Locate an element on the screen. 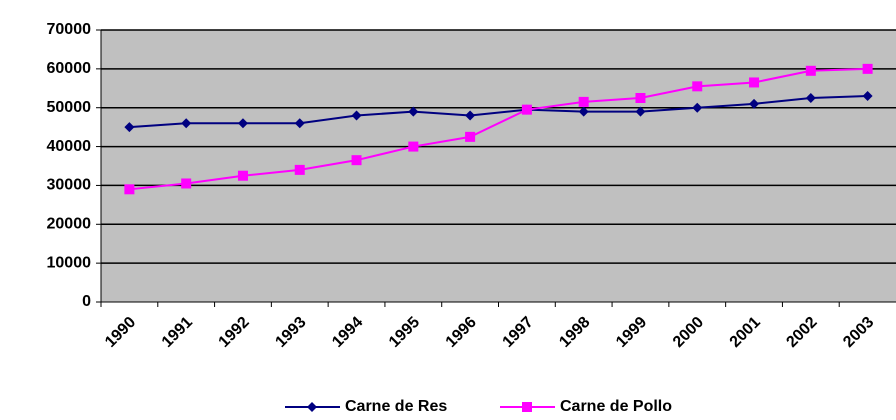  legend-label: Carne de Pollo is located at coordinates (616, 406).